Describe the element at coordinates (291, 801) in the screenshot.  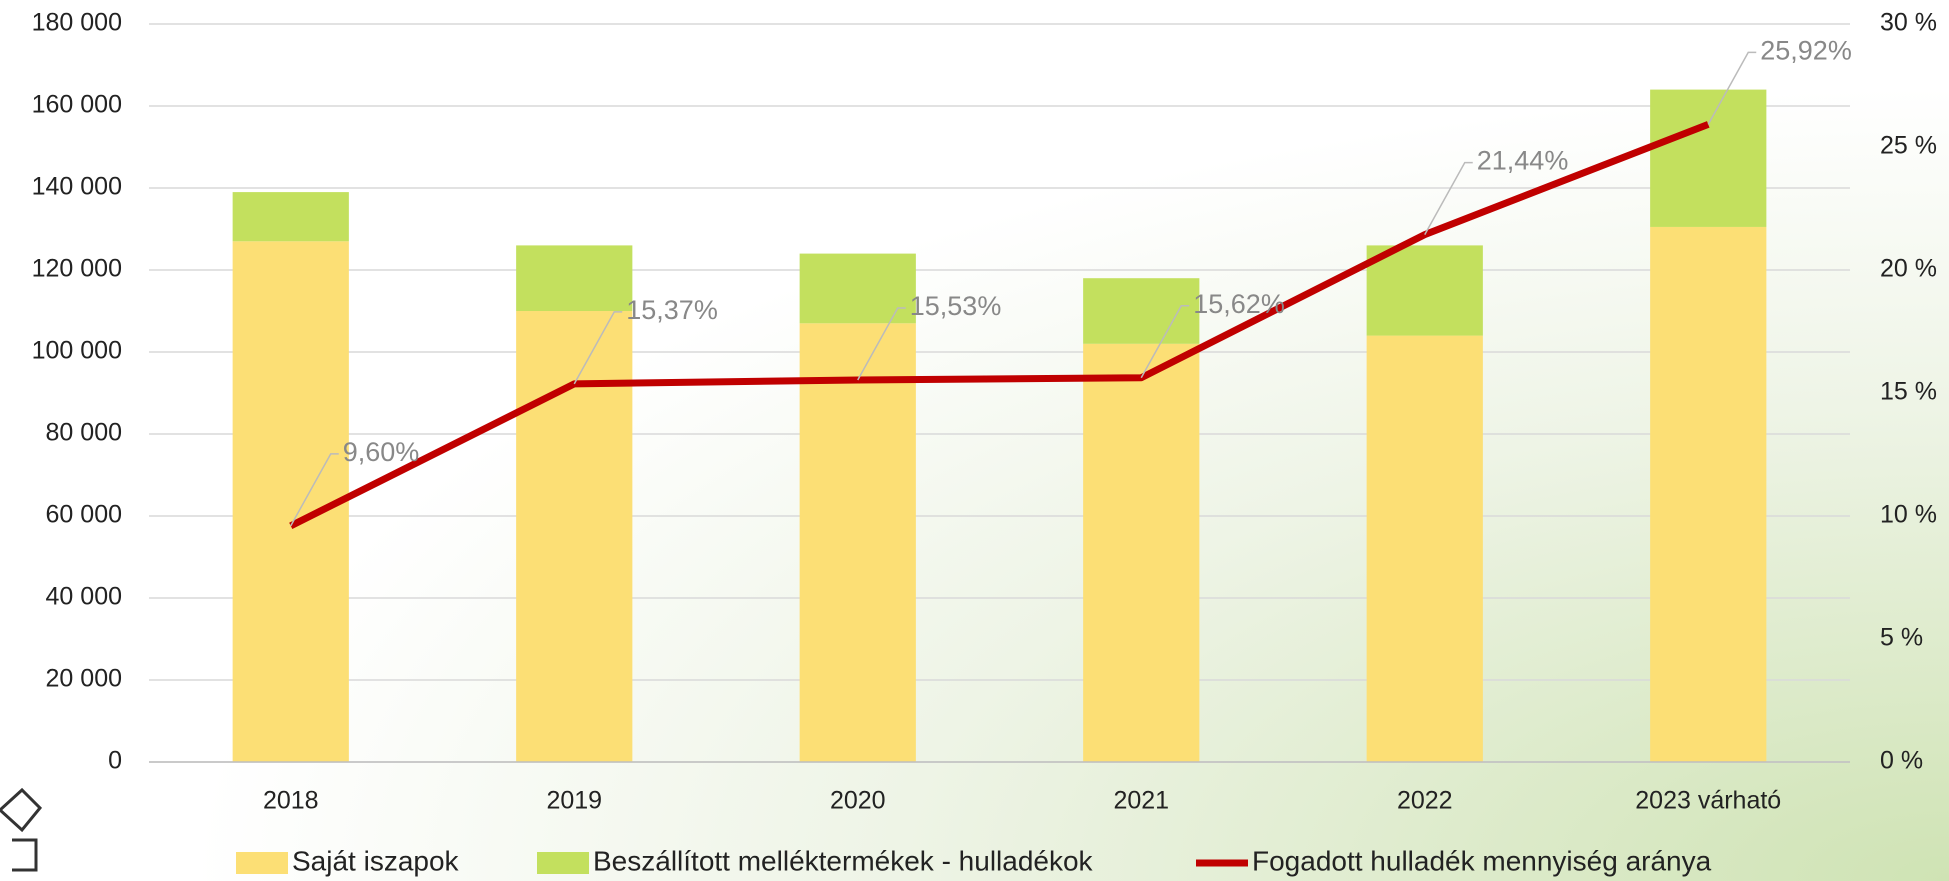
I see `x-tick-label: 2018` at that location.